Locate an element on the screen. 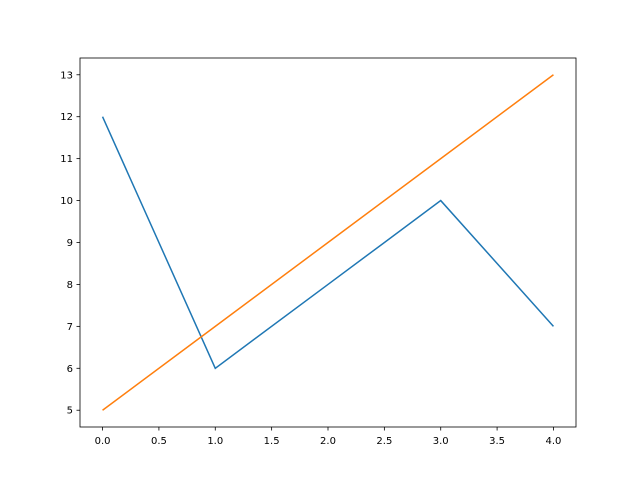 This screenshot has height=484, width=640. x-tick-label: 2.0 is located at coordinates (328, 441).